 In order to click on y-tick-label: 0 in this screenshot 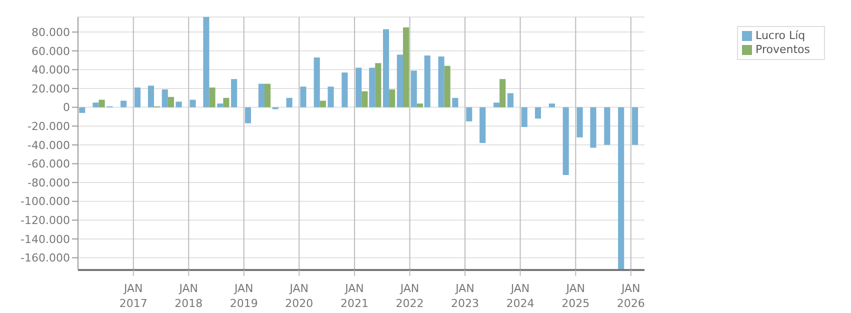, I will do `click(66, 107)`.